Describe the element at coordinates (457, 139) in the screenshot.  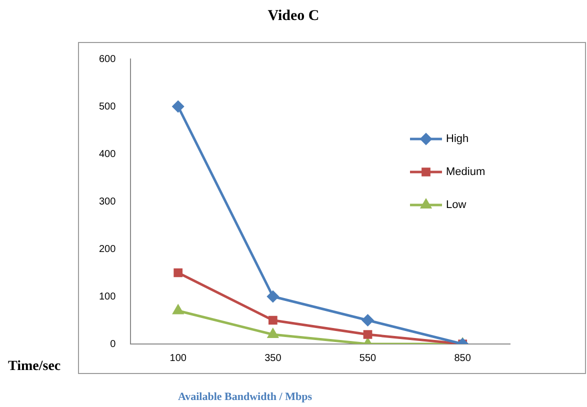
I see `legend-label: High` at that location.